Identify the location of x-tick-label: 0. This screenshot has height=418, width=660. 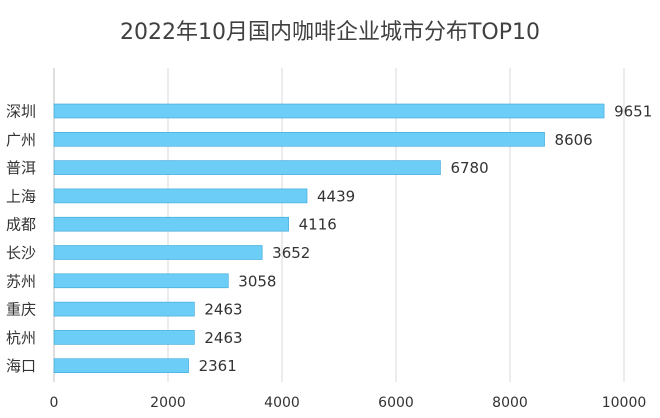
(54, 403).